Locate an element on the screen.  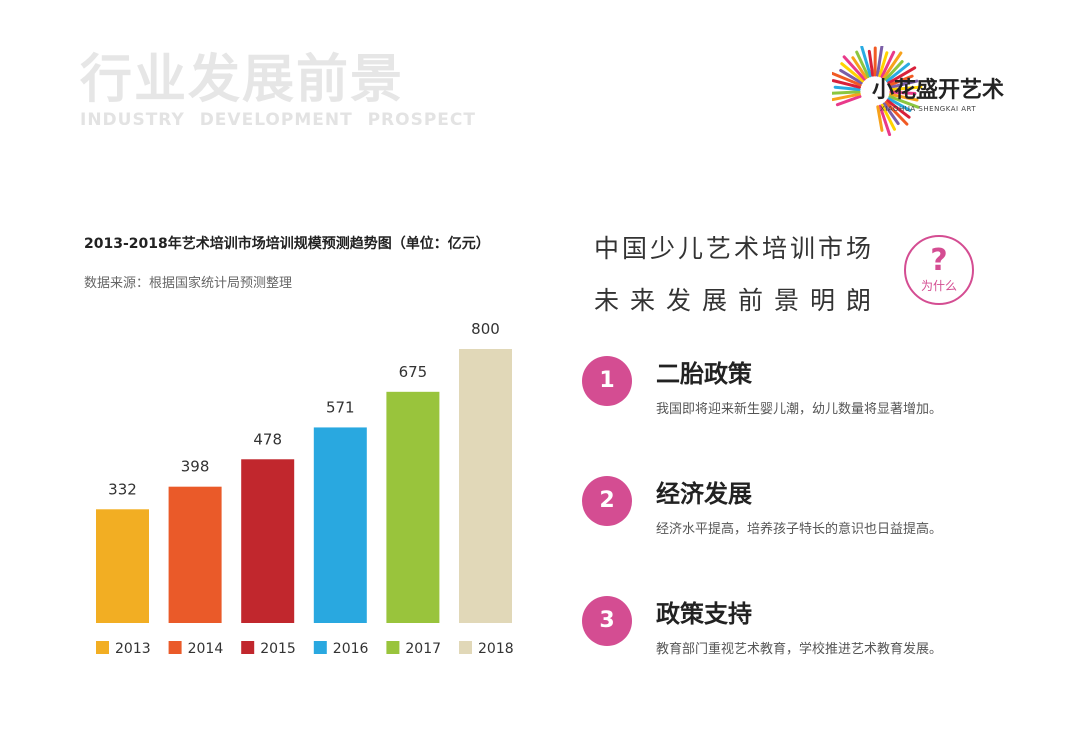
chart-source: 数据来源：根据国家统计局预测整理 is located at coordinates (188, 283).